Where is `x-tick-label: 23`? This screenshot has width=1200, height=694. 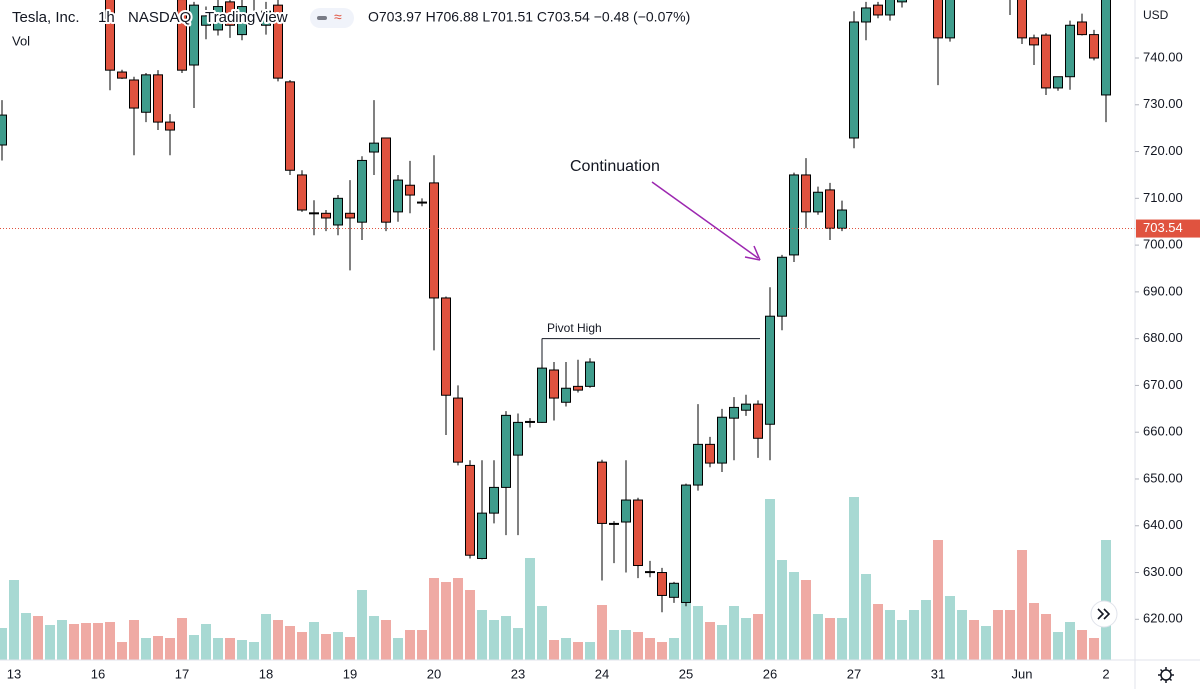 x-tick-label: 23 is located at coordinates (518, 673).